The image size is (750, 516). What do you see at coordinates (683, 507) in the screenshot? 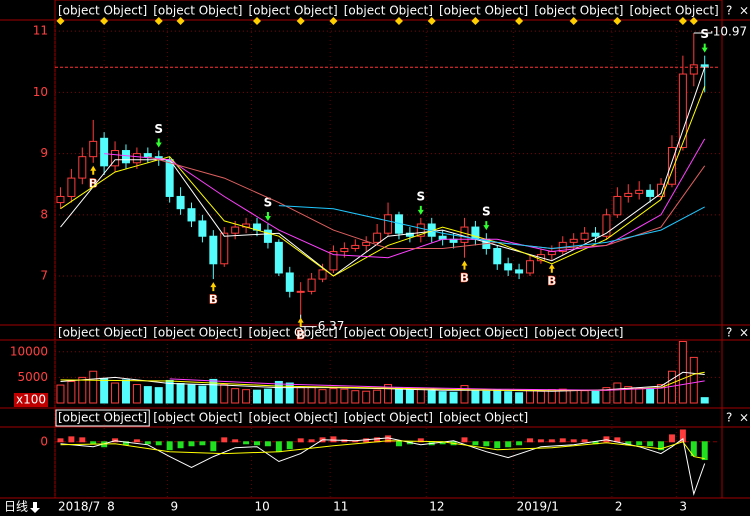
I see `x-tick-label: 3` at bounding box center [683, 507].